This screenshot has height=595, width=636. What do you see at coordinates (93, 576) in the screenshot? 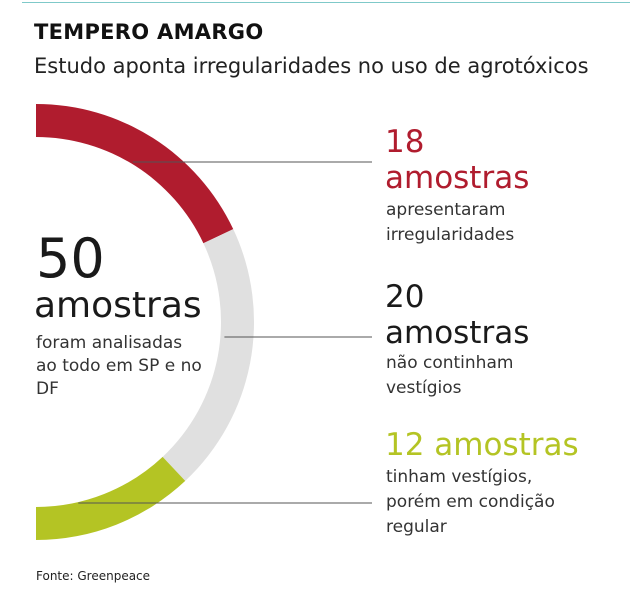
I see `source-note: Fonte: Greenpeace` at bounding box center [93, 576].